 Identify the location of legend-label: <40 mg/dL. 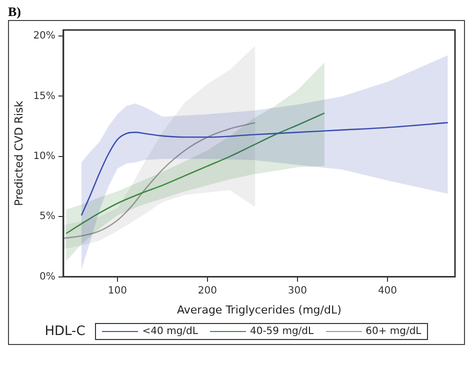
(170, 331).